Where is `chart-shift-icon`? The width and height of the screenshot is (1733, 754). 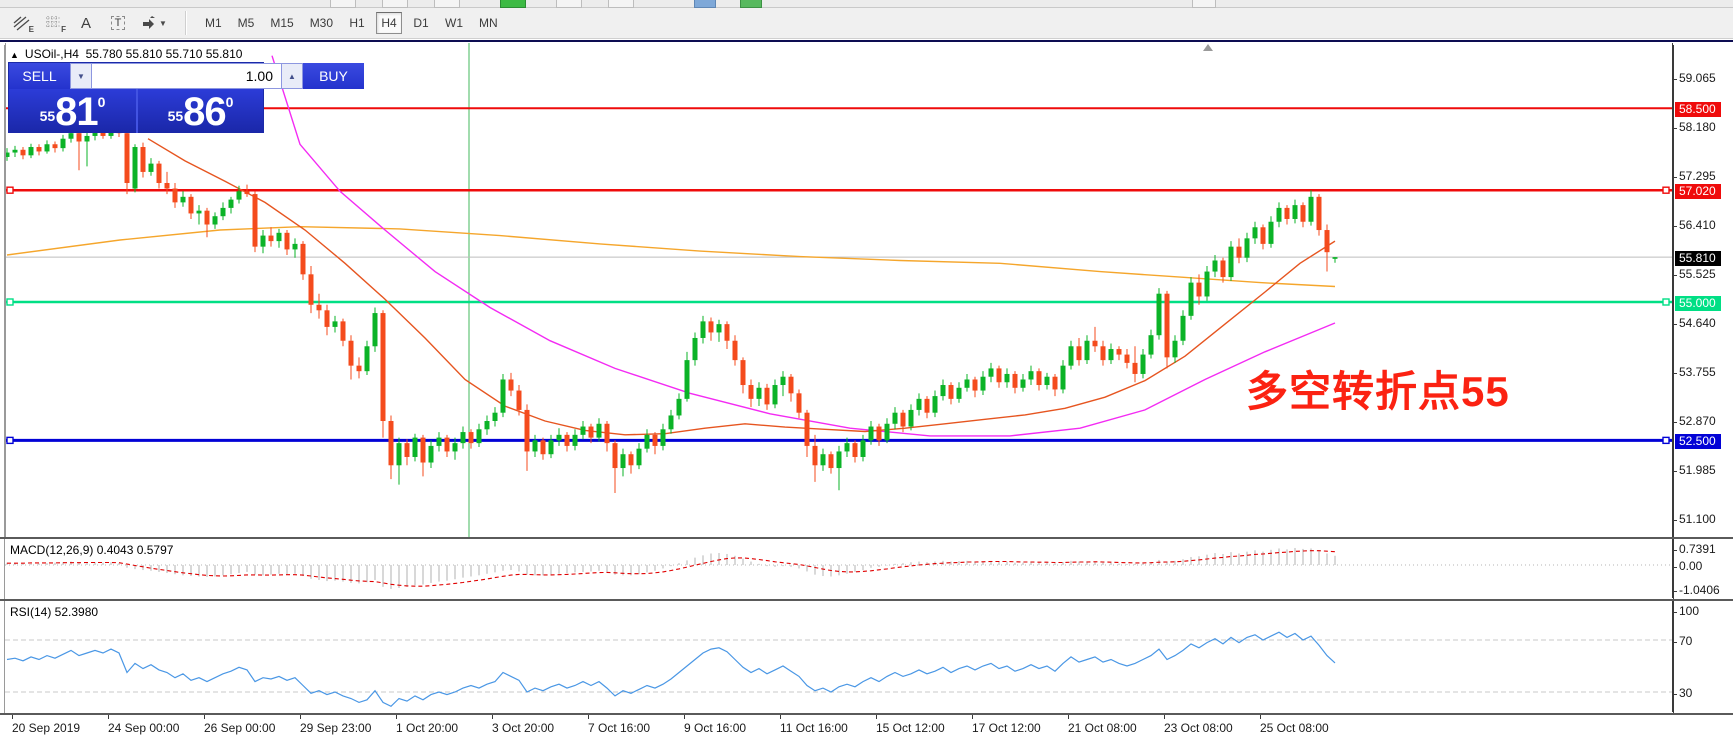
chart-shift-icon is located at coordinates (1208, 47).